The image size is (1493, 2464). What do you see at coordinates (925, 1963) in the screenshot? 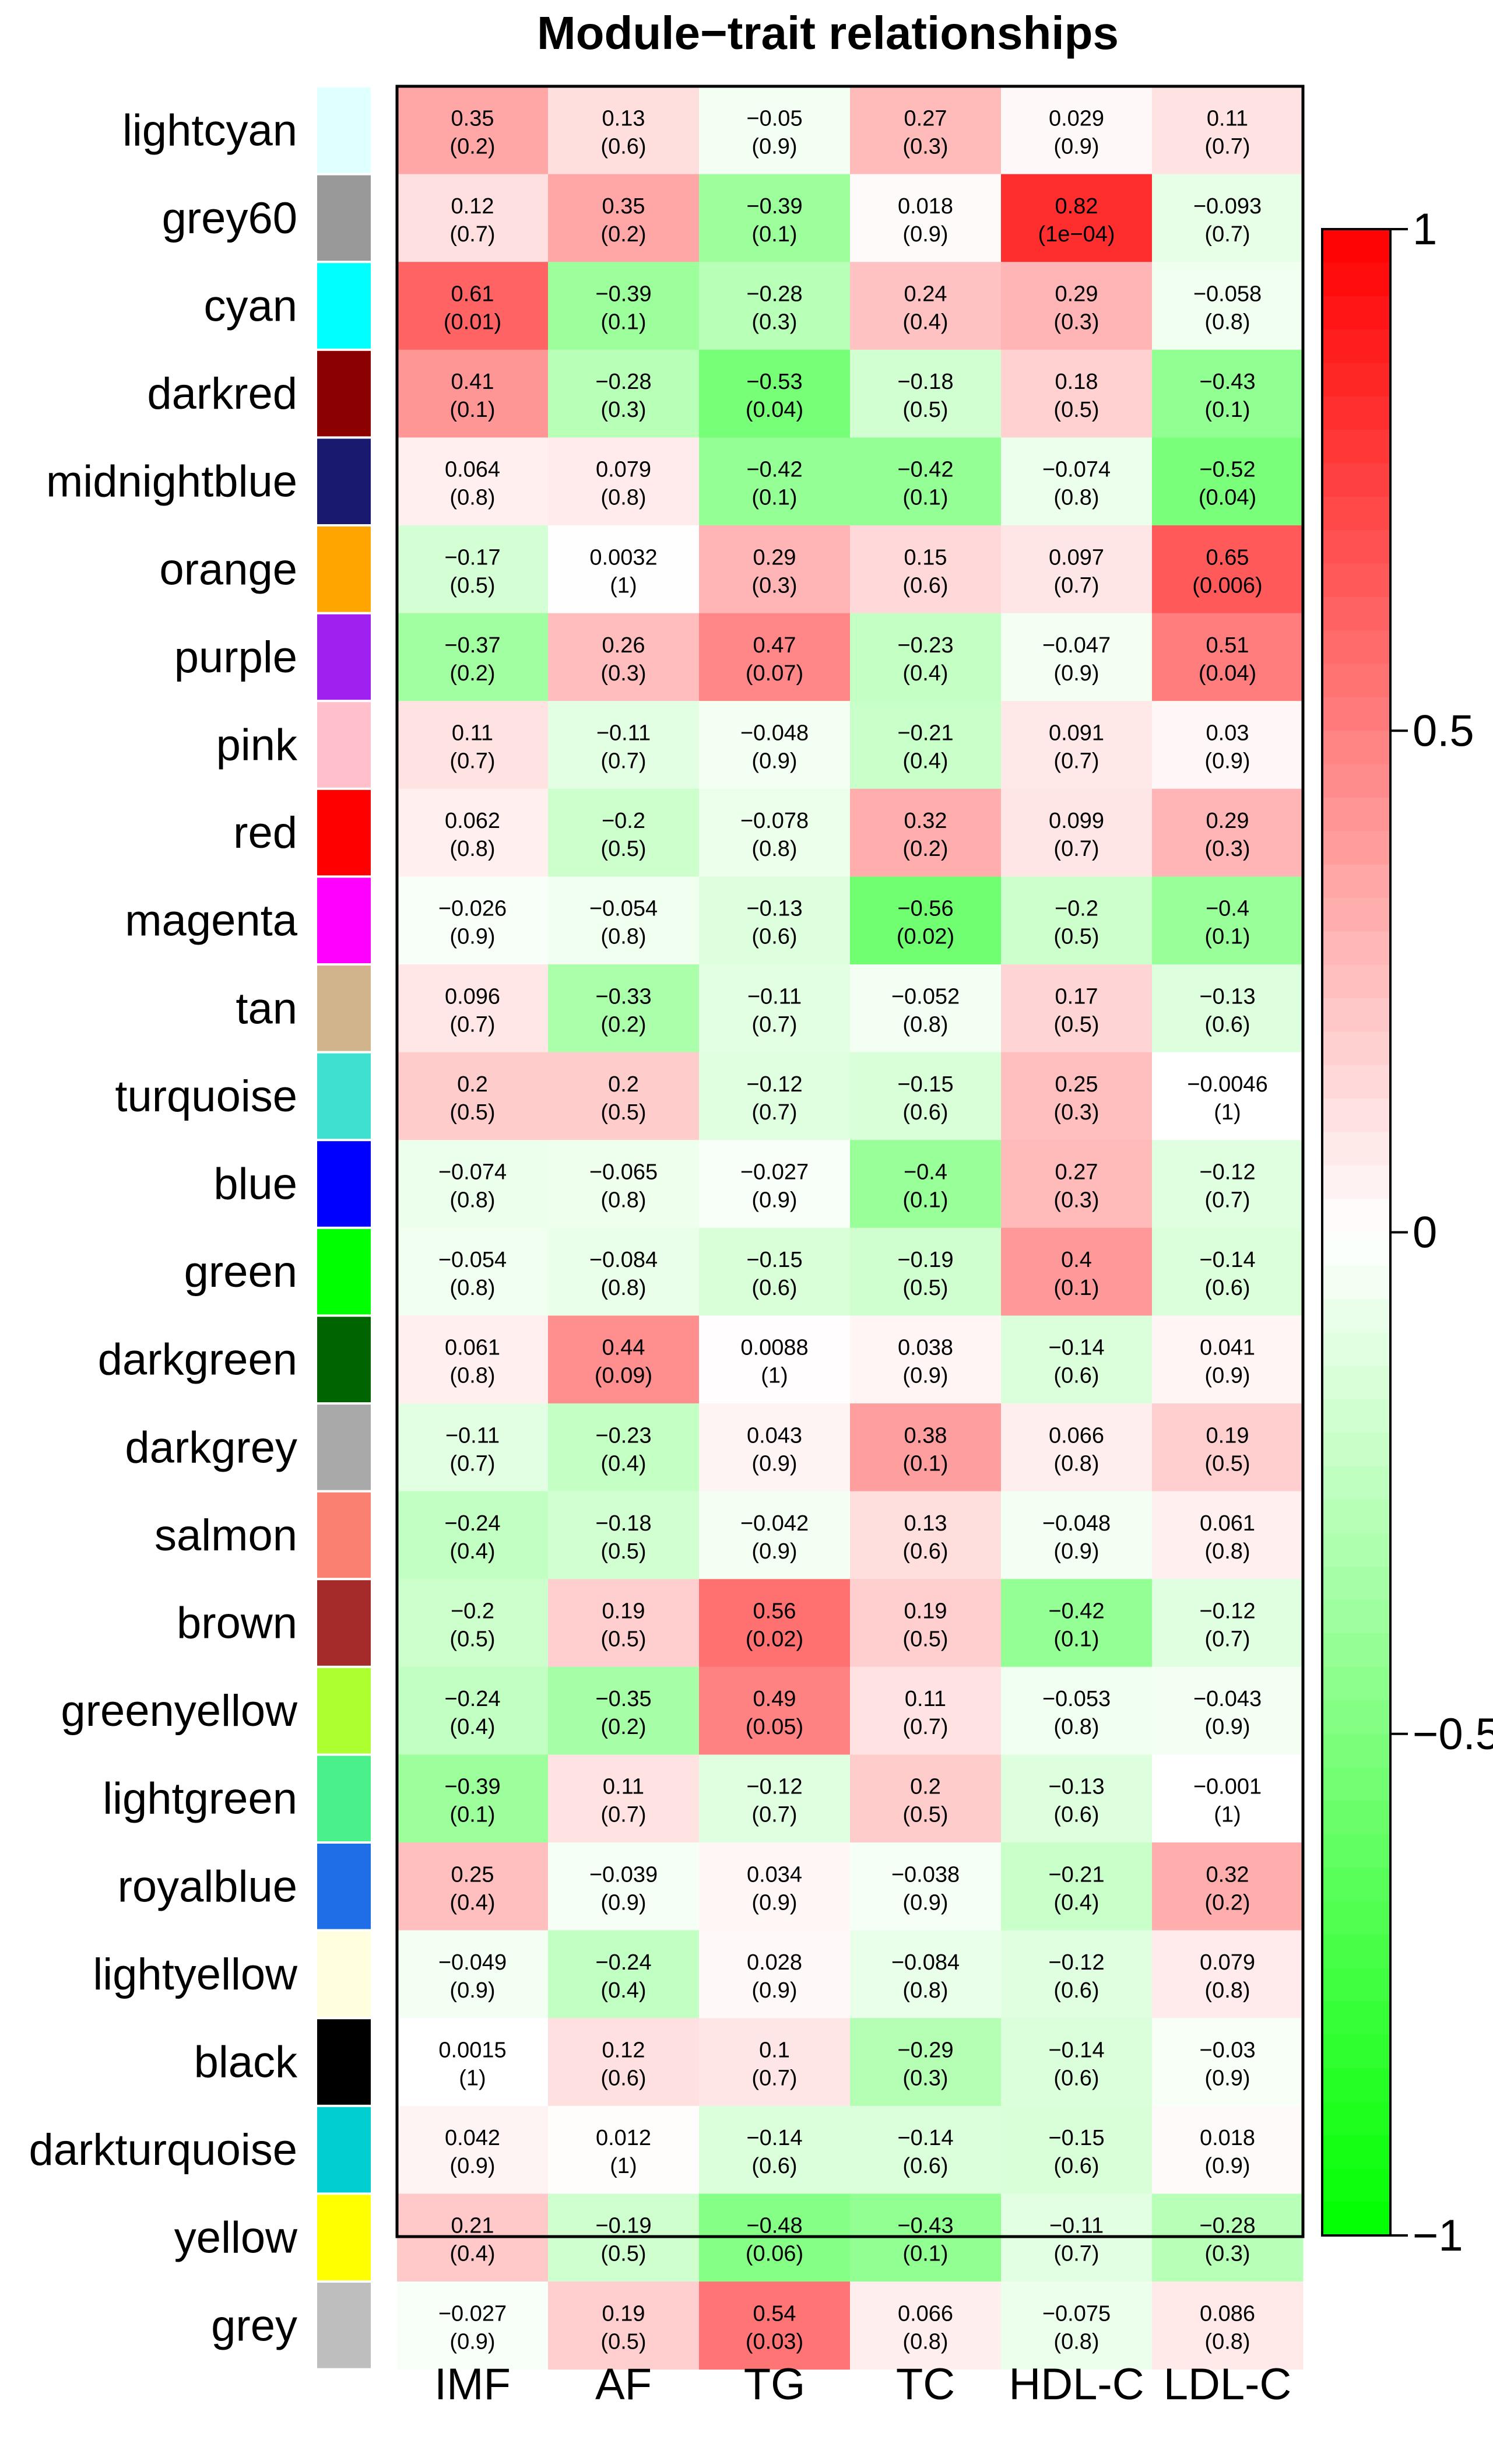
I see `cell-correlation-label: −0.084` at bounding box center [925, 1963].